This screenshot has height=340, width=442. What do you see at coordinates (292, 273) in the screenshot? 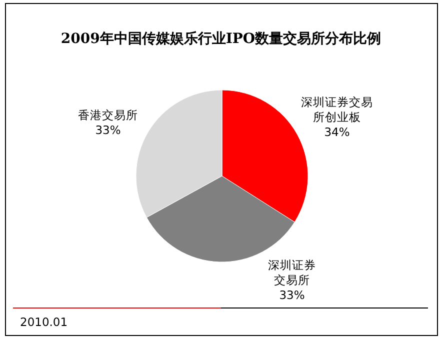
I see `slice-label: 深圳证券交易所` at bounding box center [292, 273].